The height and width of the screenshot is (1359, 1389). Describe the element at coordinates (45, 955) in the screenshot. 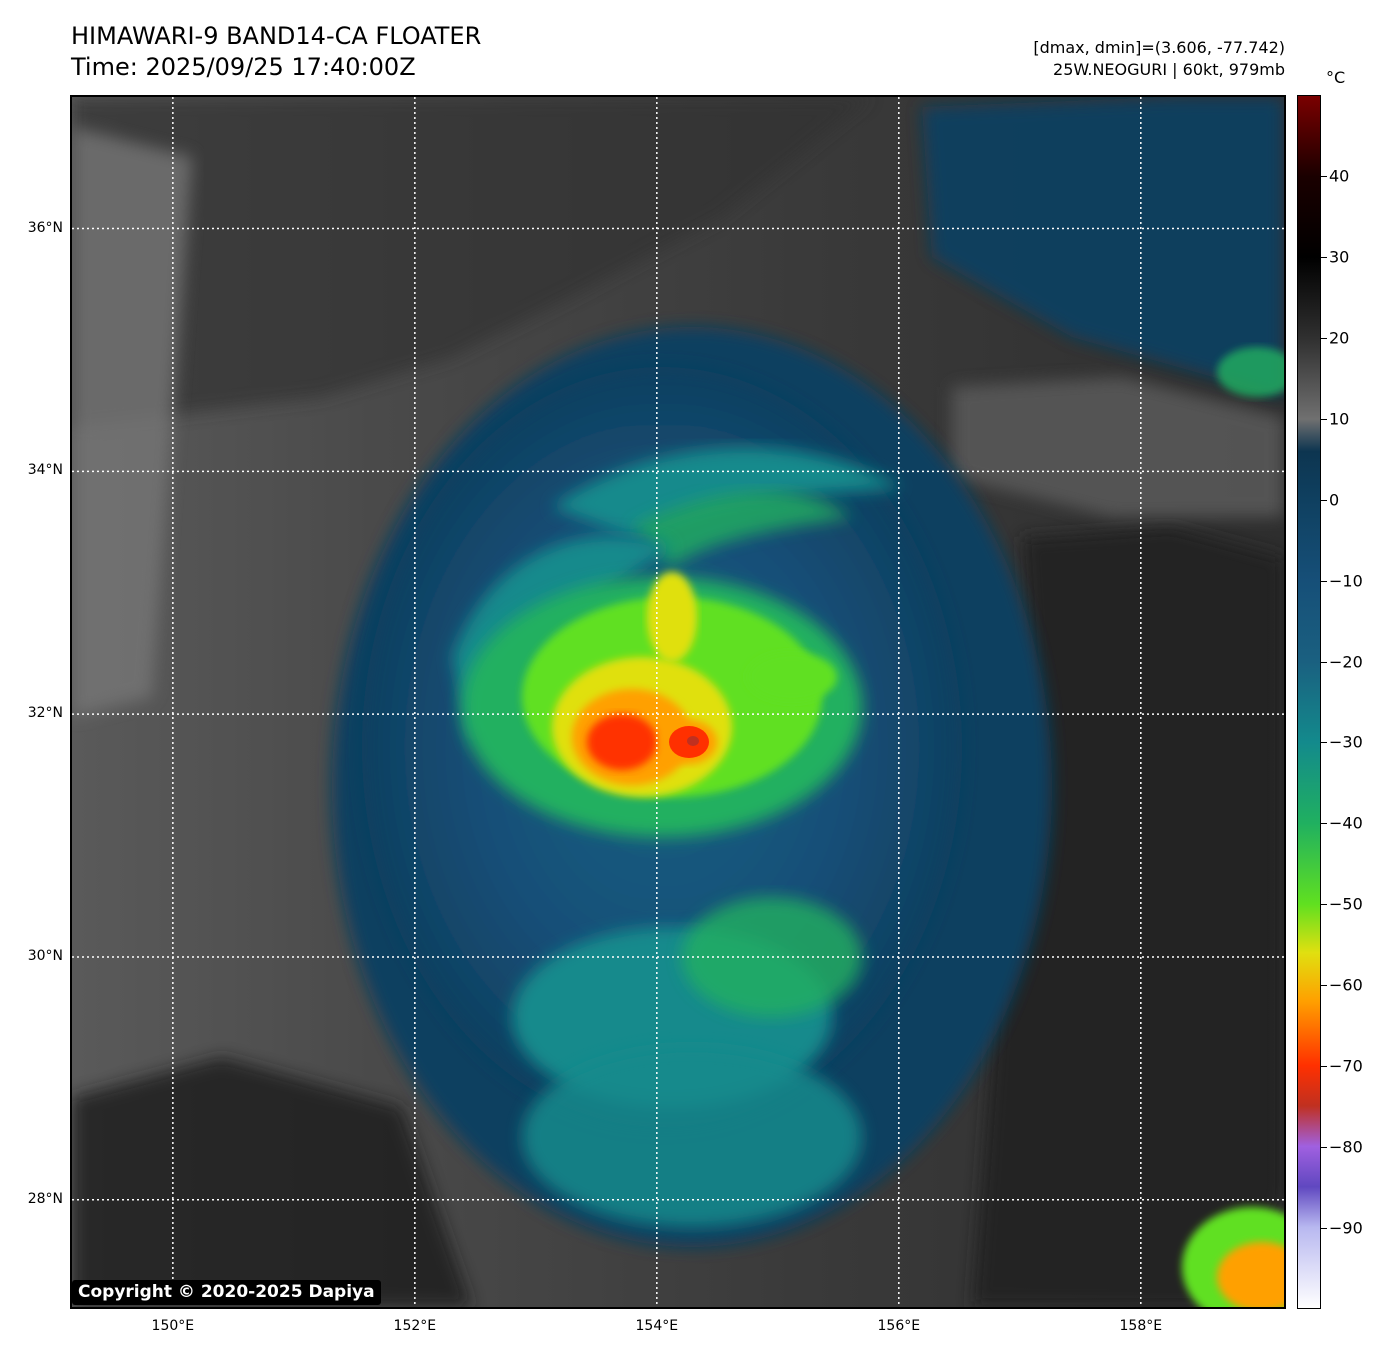

I see `lat-tick-label: 30°N` at that location.